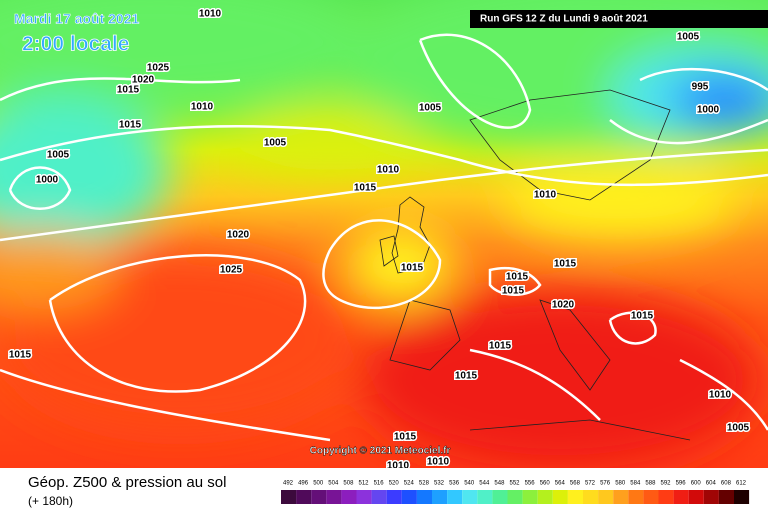 The image size is (768, 512). Describe the element at coordinates (394, 484) in the screenshot. I see `scale-label: 520` at that location.